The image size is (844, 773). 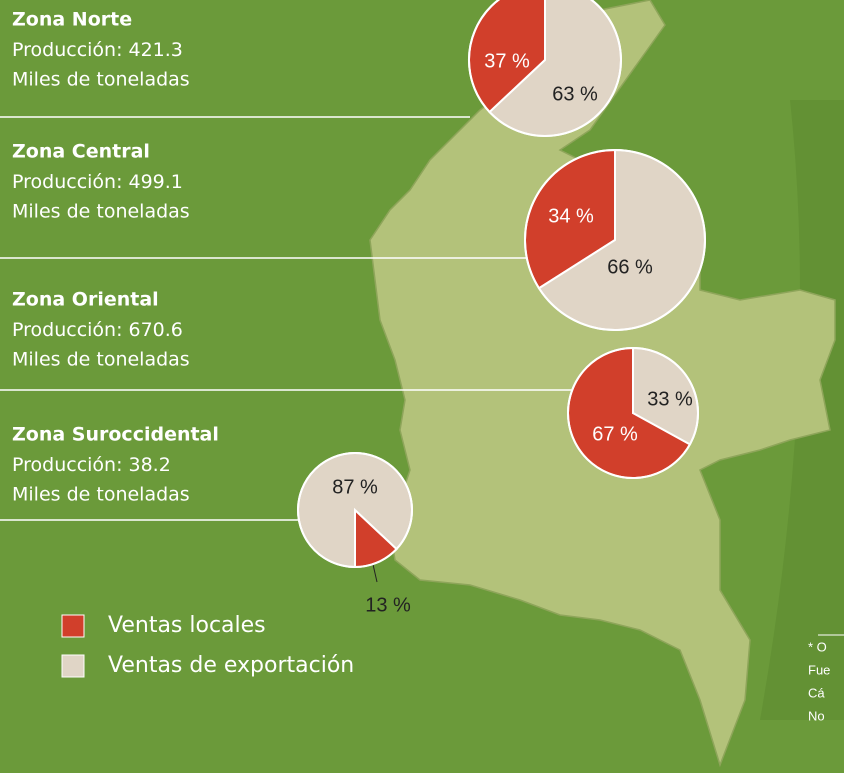 I want to click on pie-label: 63 %, so click(x=575, y=94).